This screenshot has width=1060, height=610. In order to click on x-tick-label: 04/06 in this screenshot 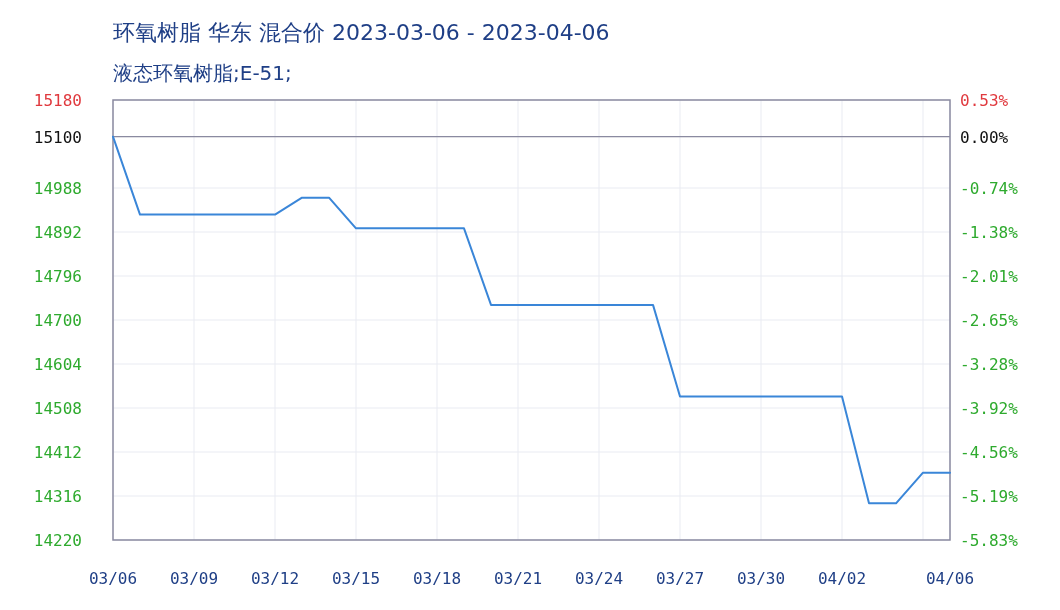, I will do `click(950, 578)`.